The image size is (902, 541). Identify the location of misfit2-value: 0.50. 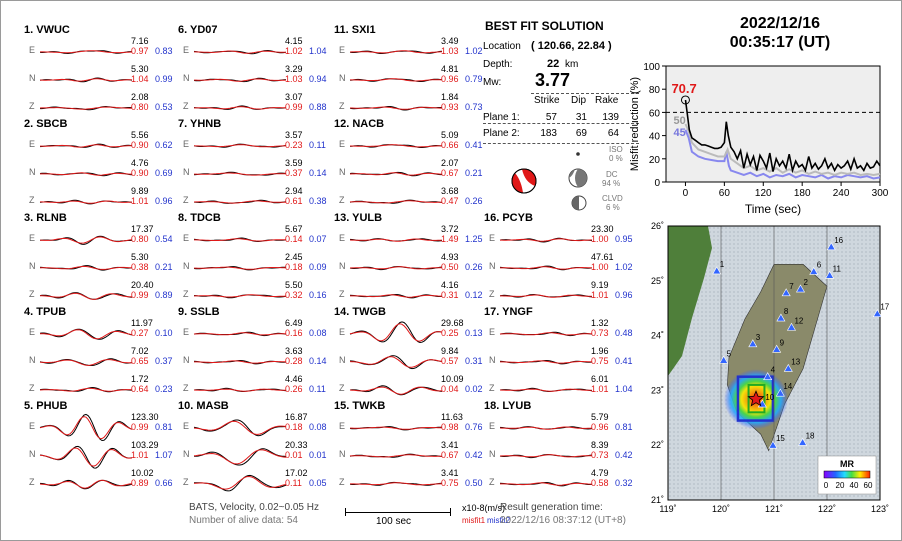
(474, 483).